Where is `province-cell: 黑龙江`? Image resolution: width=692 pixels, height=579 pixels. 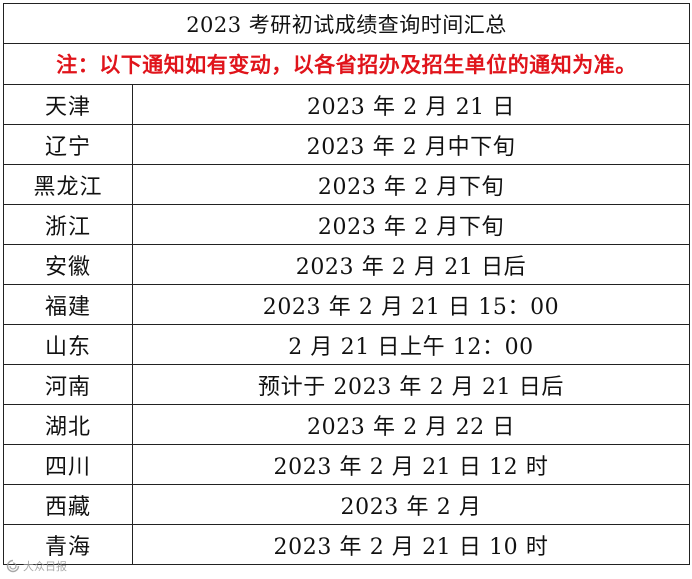
province-cell: 黑龙江 is located at coordinates (68, 184).